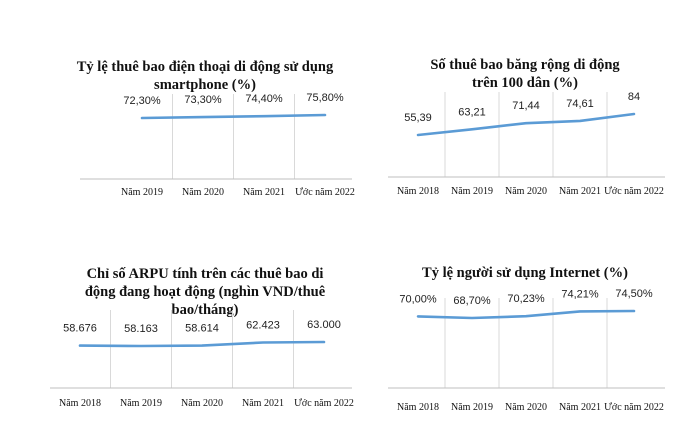 Image resolution: width=690 pixels, height=441 pixels. Describe the element at coordinates (263, 326) in the screenshot. I see `data-label: 62.423` at that location.